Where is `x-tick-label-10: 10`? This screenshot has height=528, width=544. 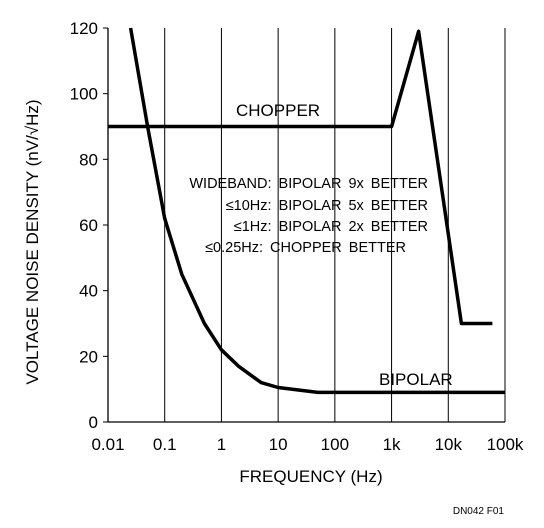 x-tick-label-10: 10 is located at coordinates (278, 444).